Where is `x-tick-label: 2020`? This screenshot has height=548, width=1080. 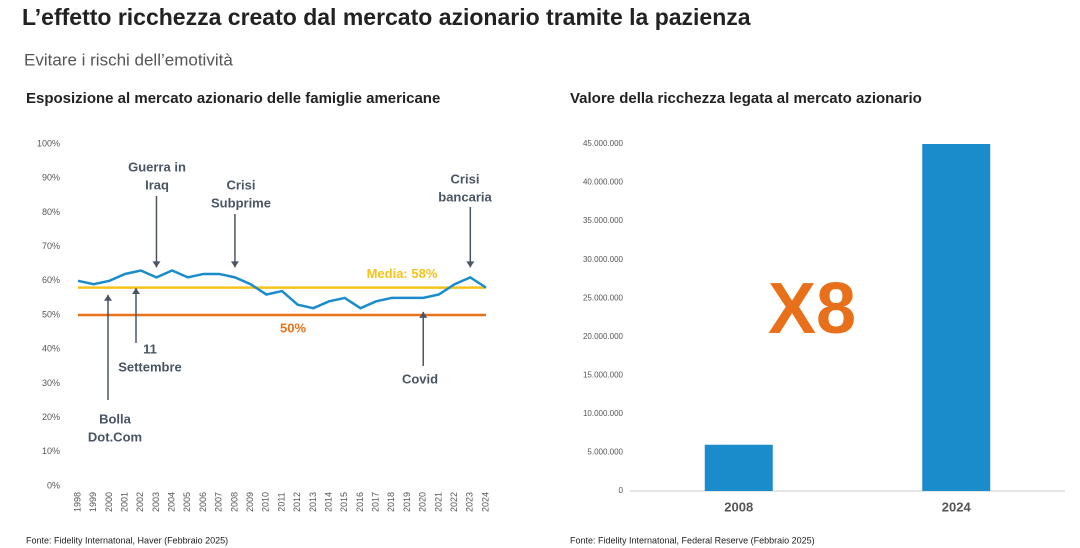 x-tick-label: 2020 is located at coordinates (423, 502).